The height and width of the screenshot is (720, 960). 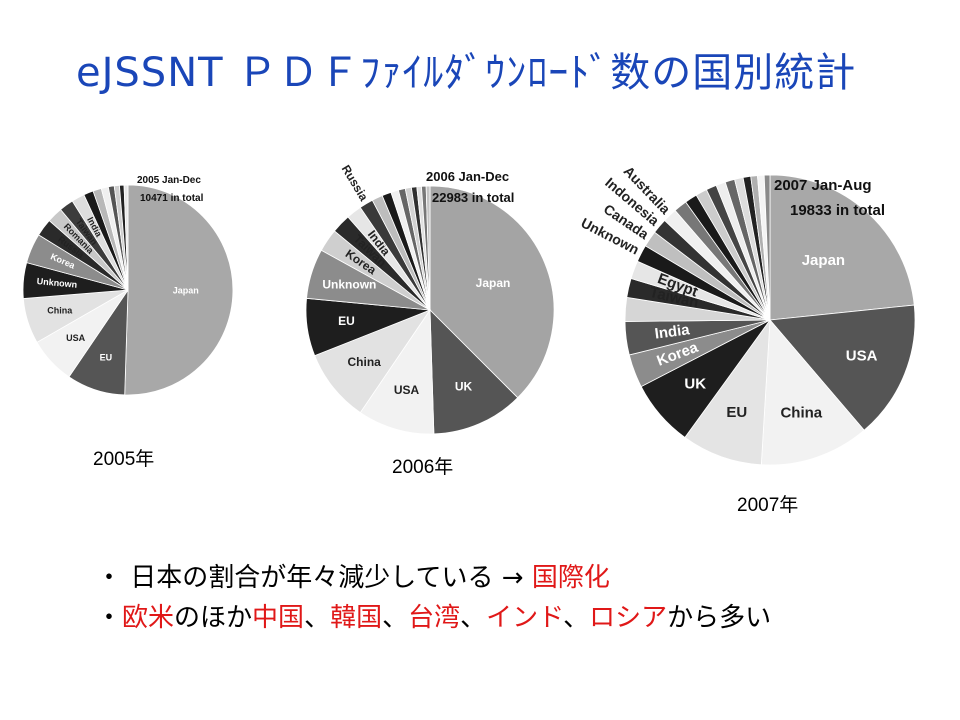 I want to click on bullet-segment: ・ 日本の割合が年々減少している →, so click(x=314, y=578).